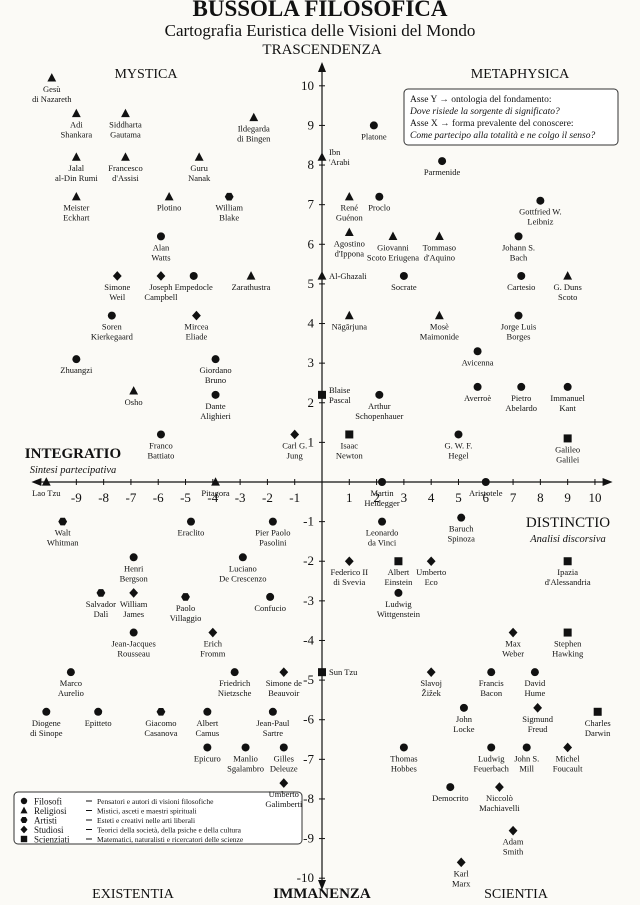 The image size is (640, 905). What do you see at coordinates (403, 758) in the screenshot?
I see `point-label-line: Thomas` at bounding box center [403, 758].